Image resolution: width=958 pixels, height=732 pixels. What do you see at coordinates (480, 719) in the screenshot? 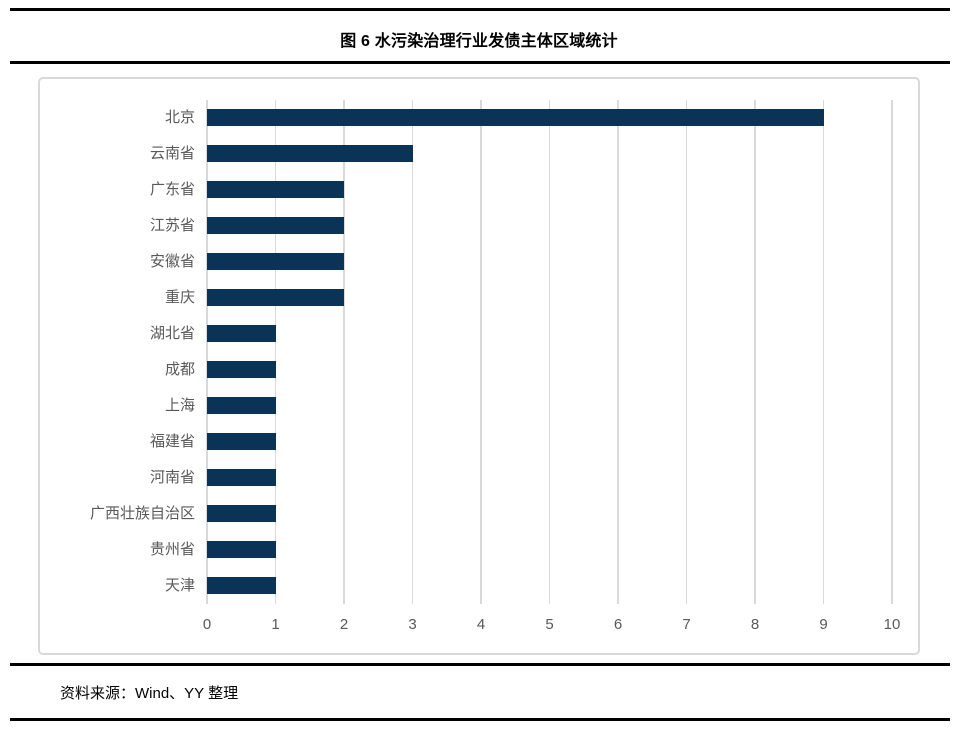
I see `divider-bottom` at bounding box center [480, 719].